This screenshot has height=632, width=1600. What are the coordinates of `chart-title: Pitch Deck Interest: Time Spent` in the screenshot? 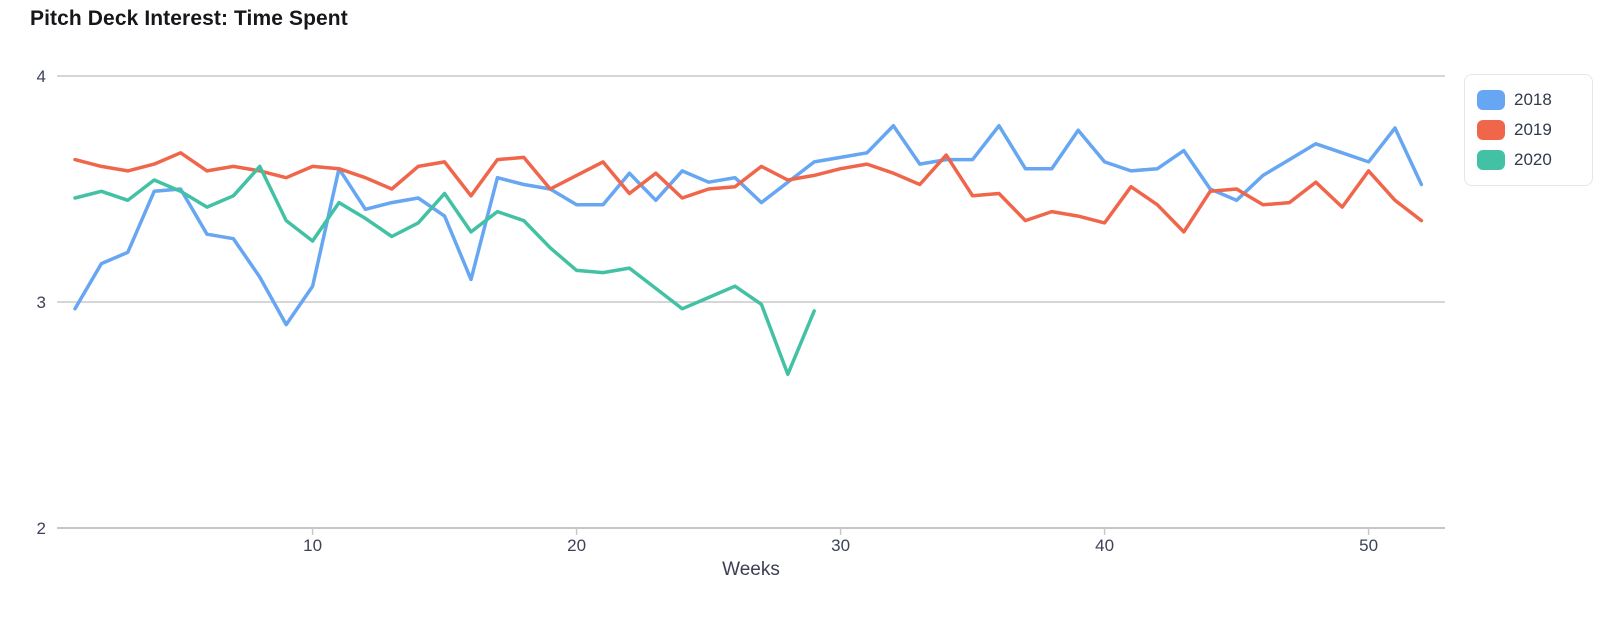 It's located at (189, 18).